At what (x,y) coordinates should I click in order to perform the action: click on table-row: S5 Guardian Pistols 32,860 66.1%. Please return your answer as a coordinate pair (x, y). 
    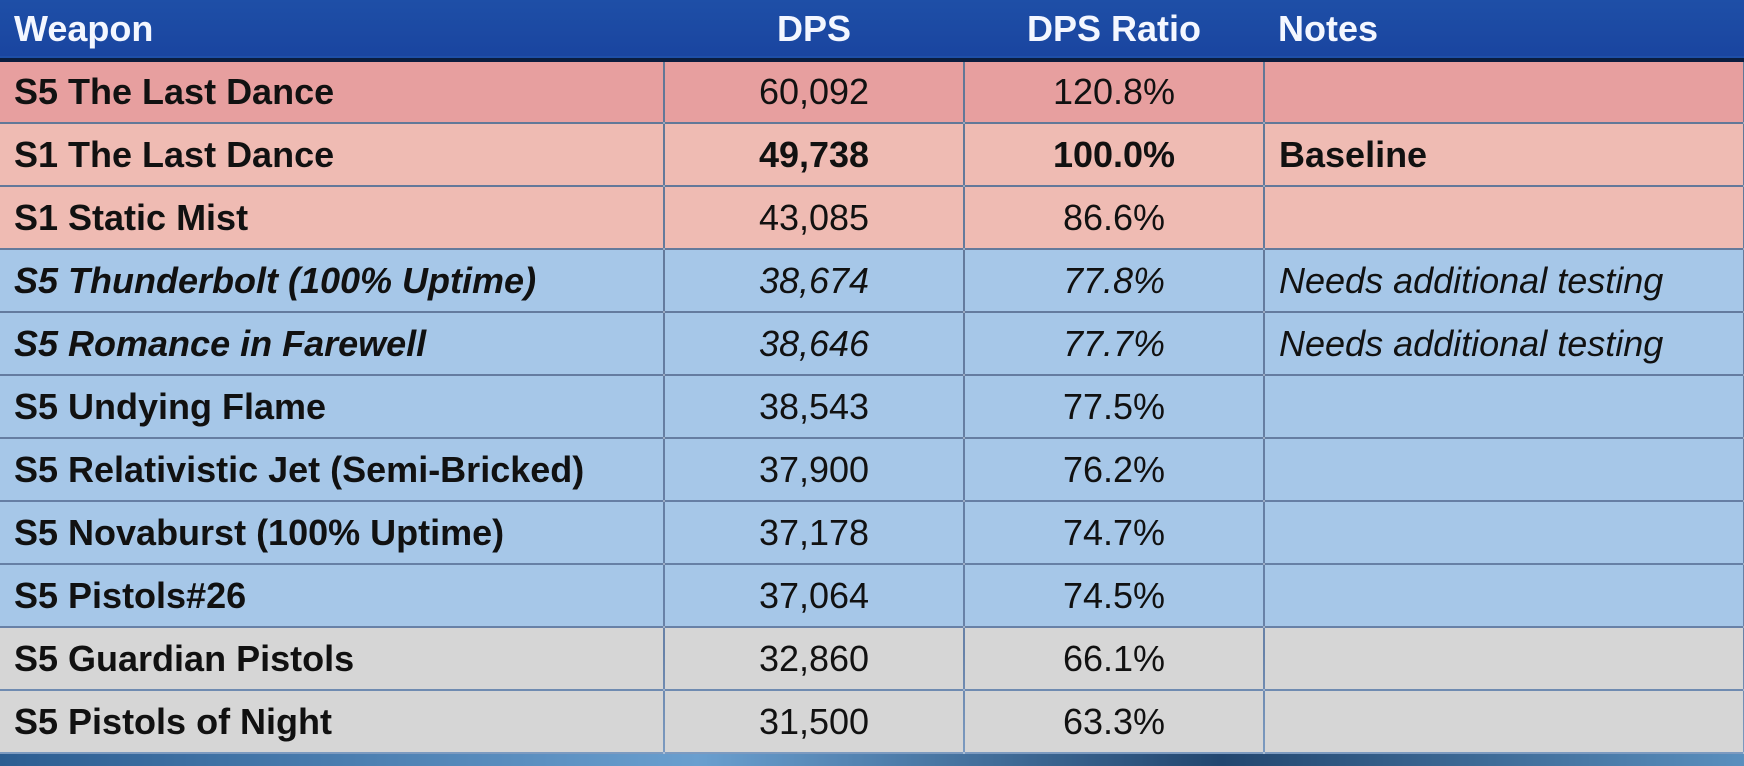
    Looking at the image, I should click on (872, 659).